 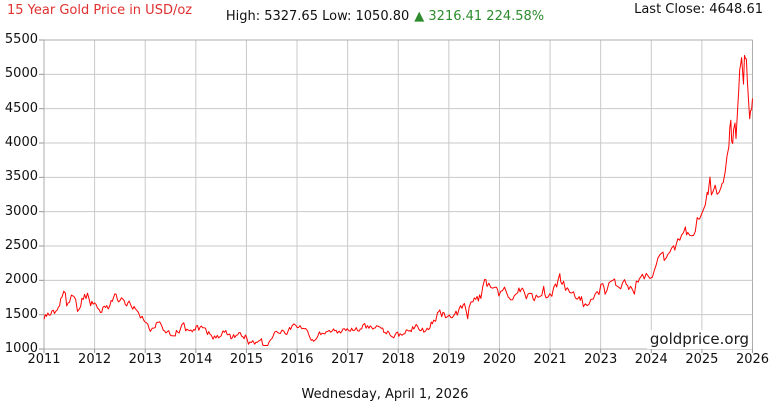 What do you see at coordinates (44, 359) in the screenshot?
I see `x-axis-label: 2011` at bounding box center [44, 359].